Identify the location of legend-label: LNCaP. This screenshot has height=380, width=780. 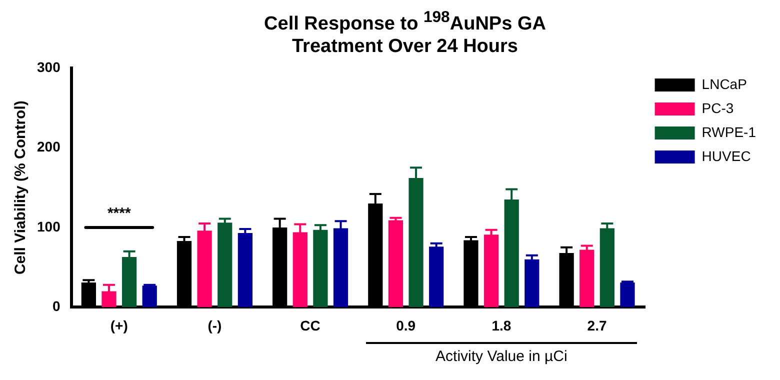
(724, 84).